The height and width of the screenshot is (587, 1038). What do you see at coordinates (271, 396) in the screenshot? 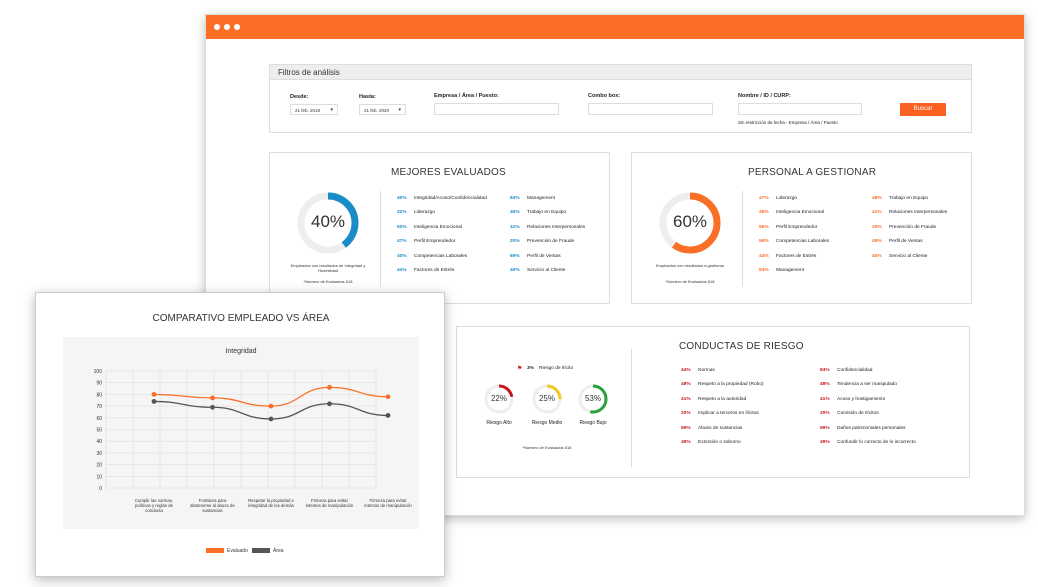
I see `series-line` at bounding box center [271, 396].